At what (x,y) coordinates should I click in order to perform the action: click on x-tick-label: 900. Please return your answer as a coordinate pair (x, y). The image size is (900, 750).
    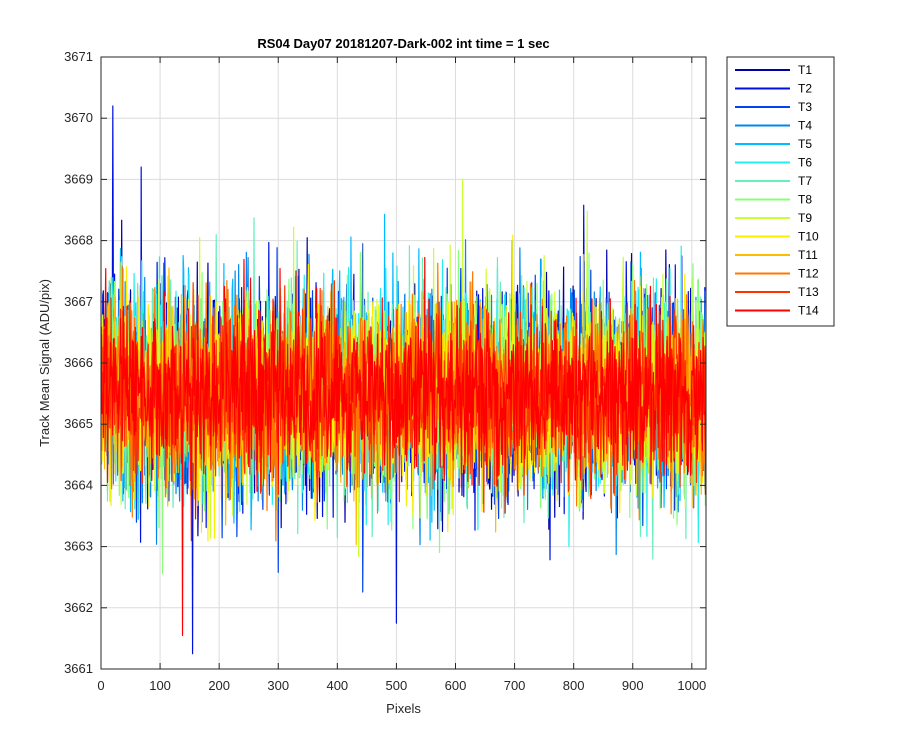
    Looking at the image, I should click on (633, 685).